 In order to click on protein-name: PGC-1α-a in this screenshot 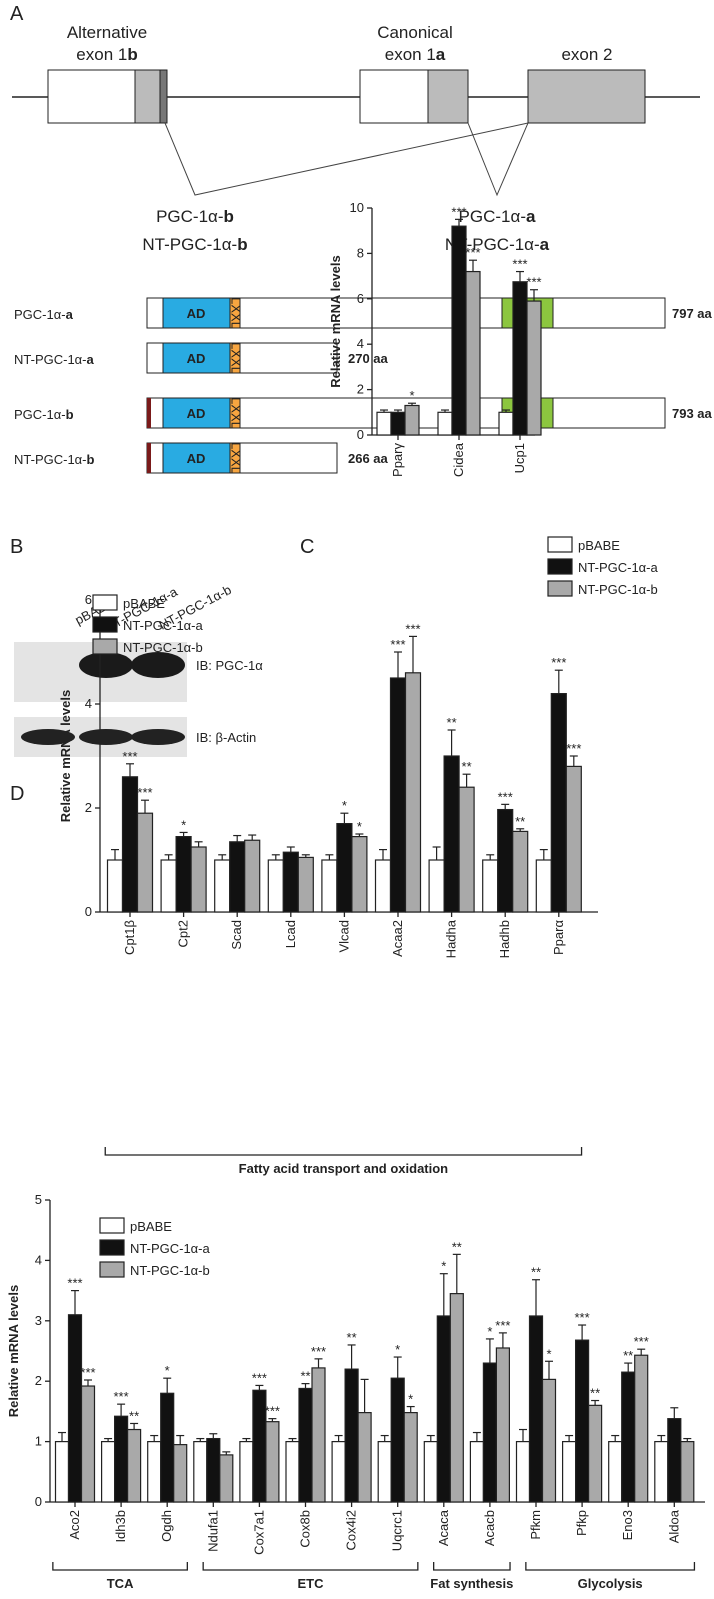, I will do `click(44, 314)`.